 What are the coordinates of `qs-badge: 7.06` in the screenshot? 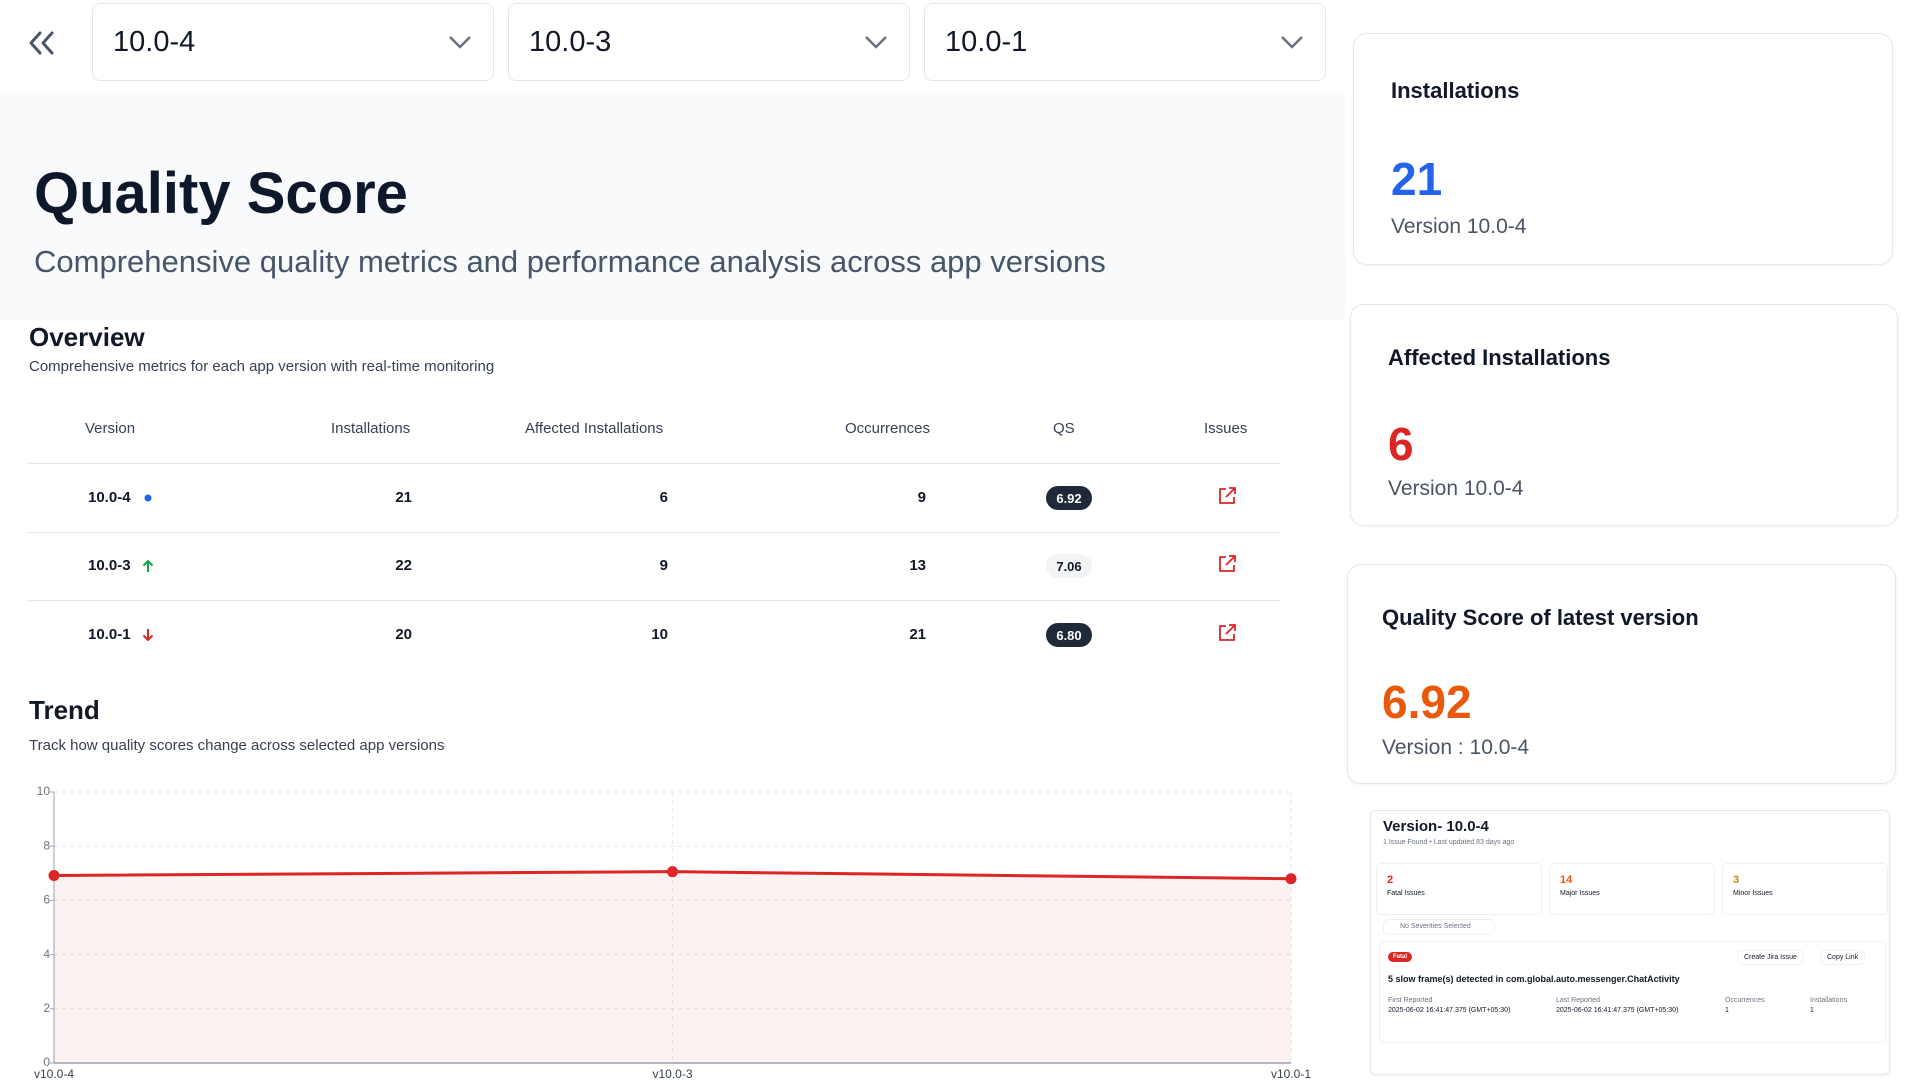 It's located at (1069, 566).